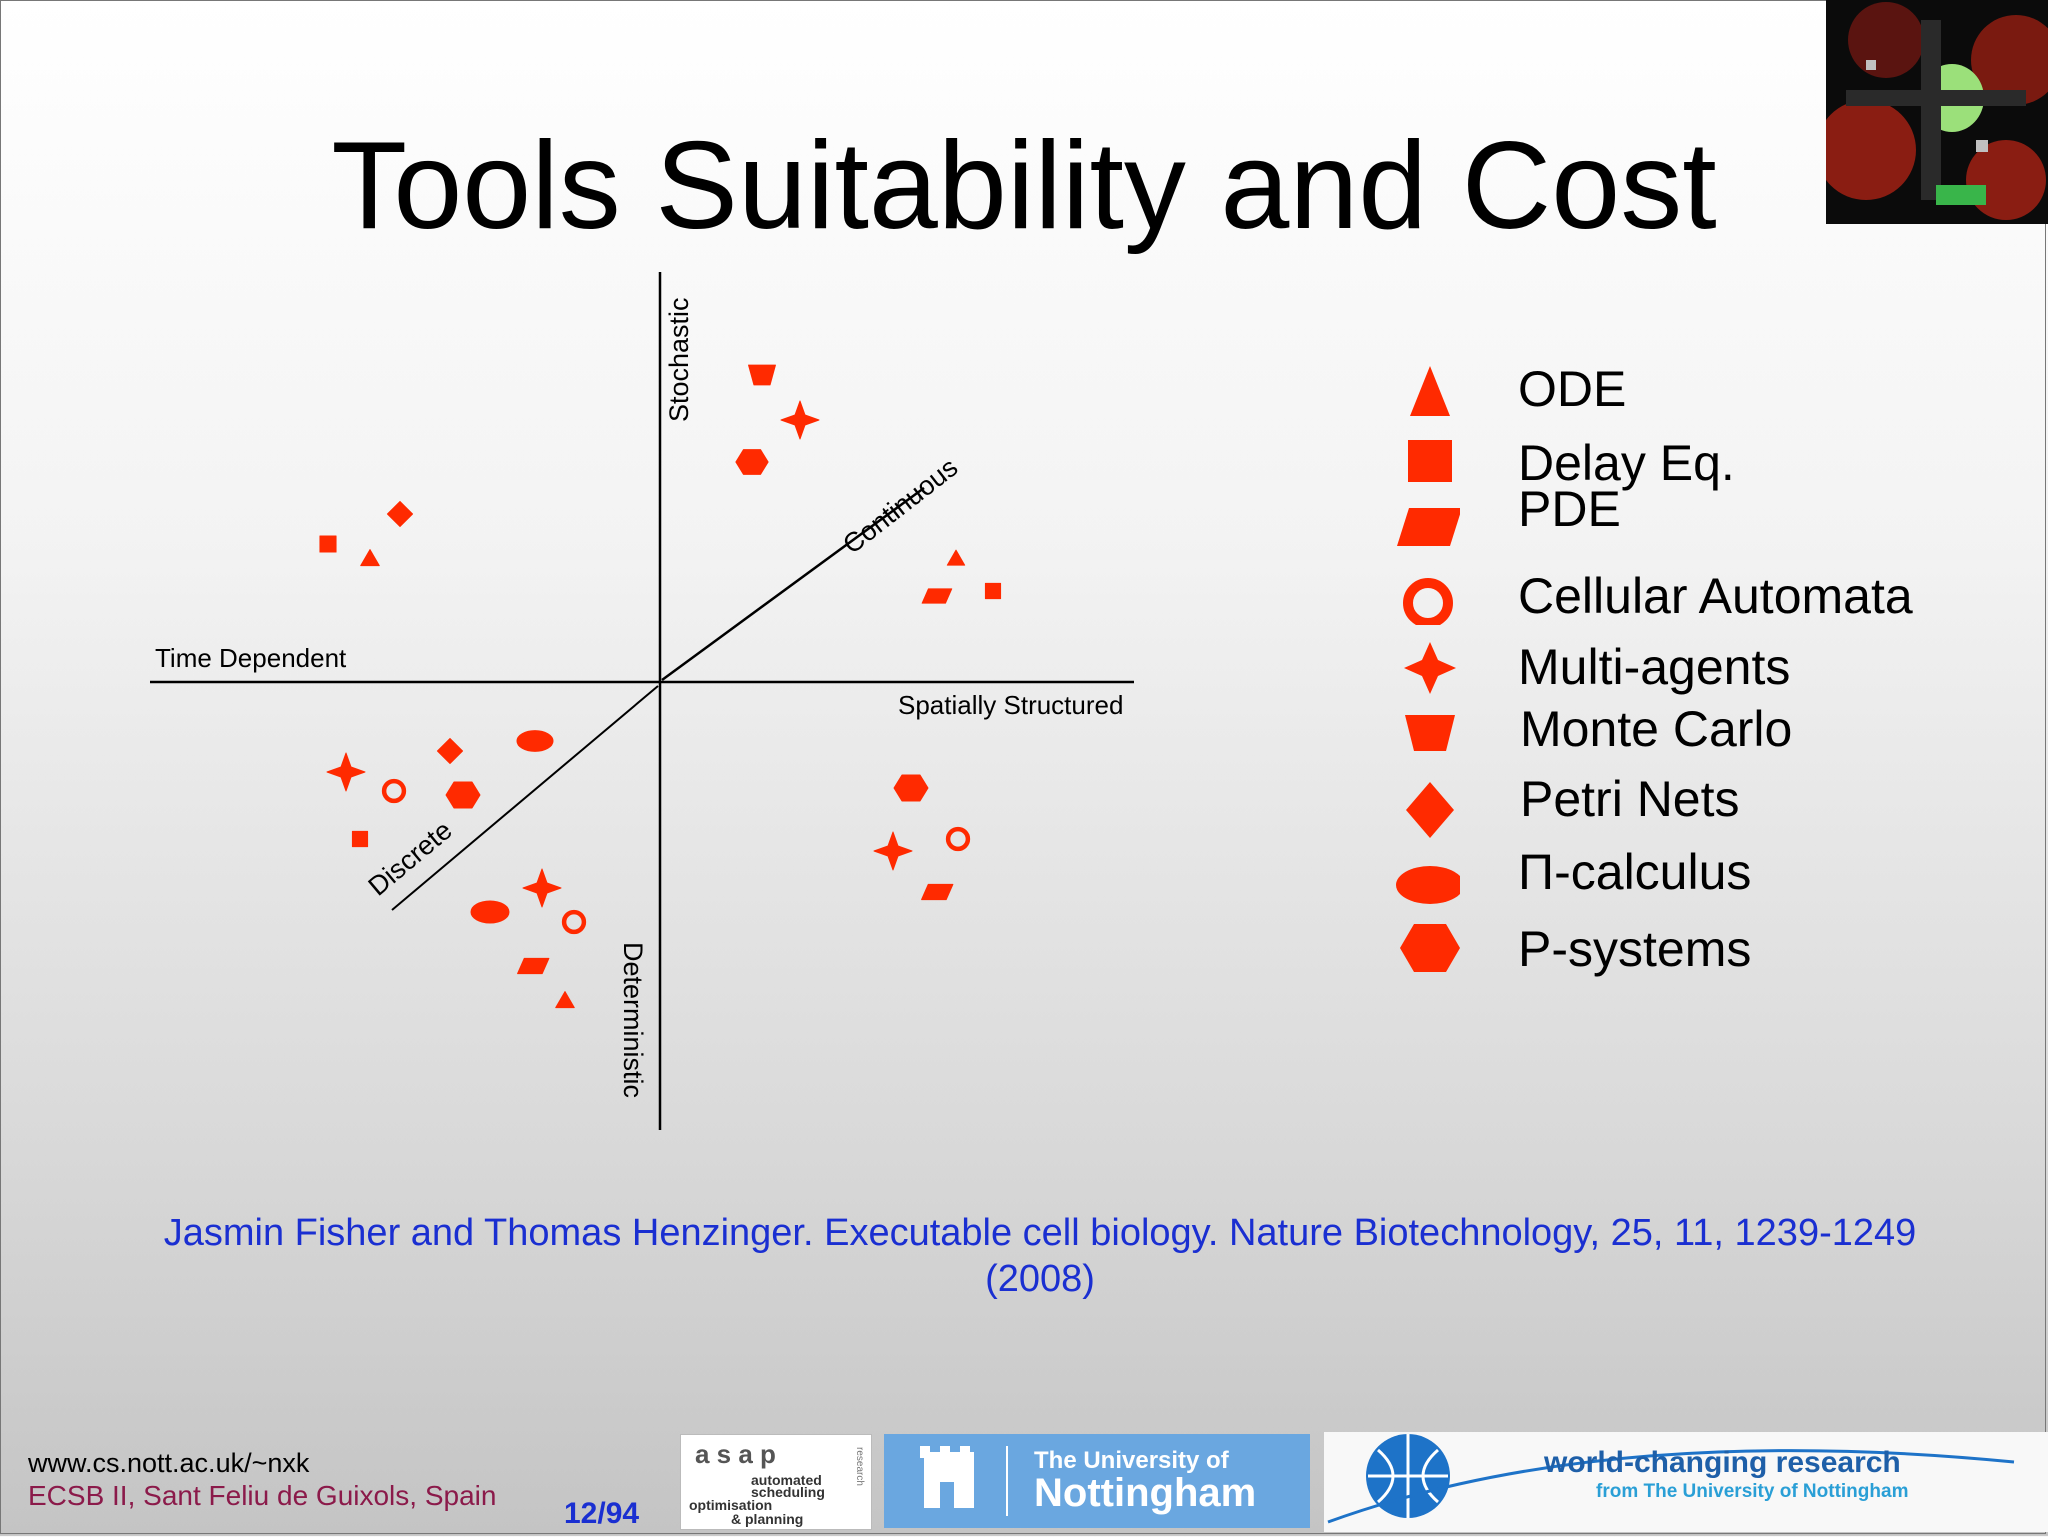 This screenshot has height=1537, width=2048. What do you see at coordinates (767, 1519) in the screenshot?
I see `asap-line4: & planning` at bounding box center [767, 1519].